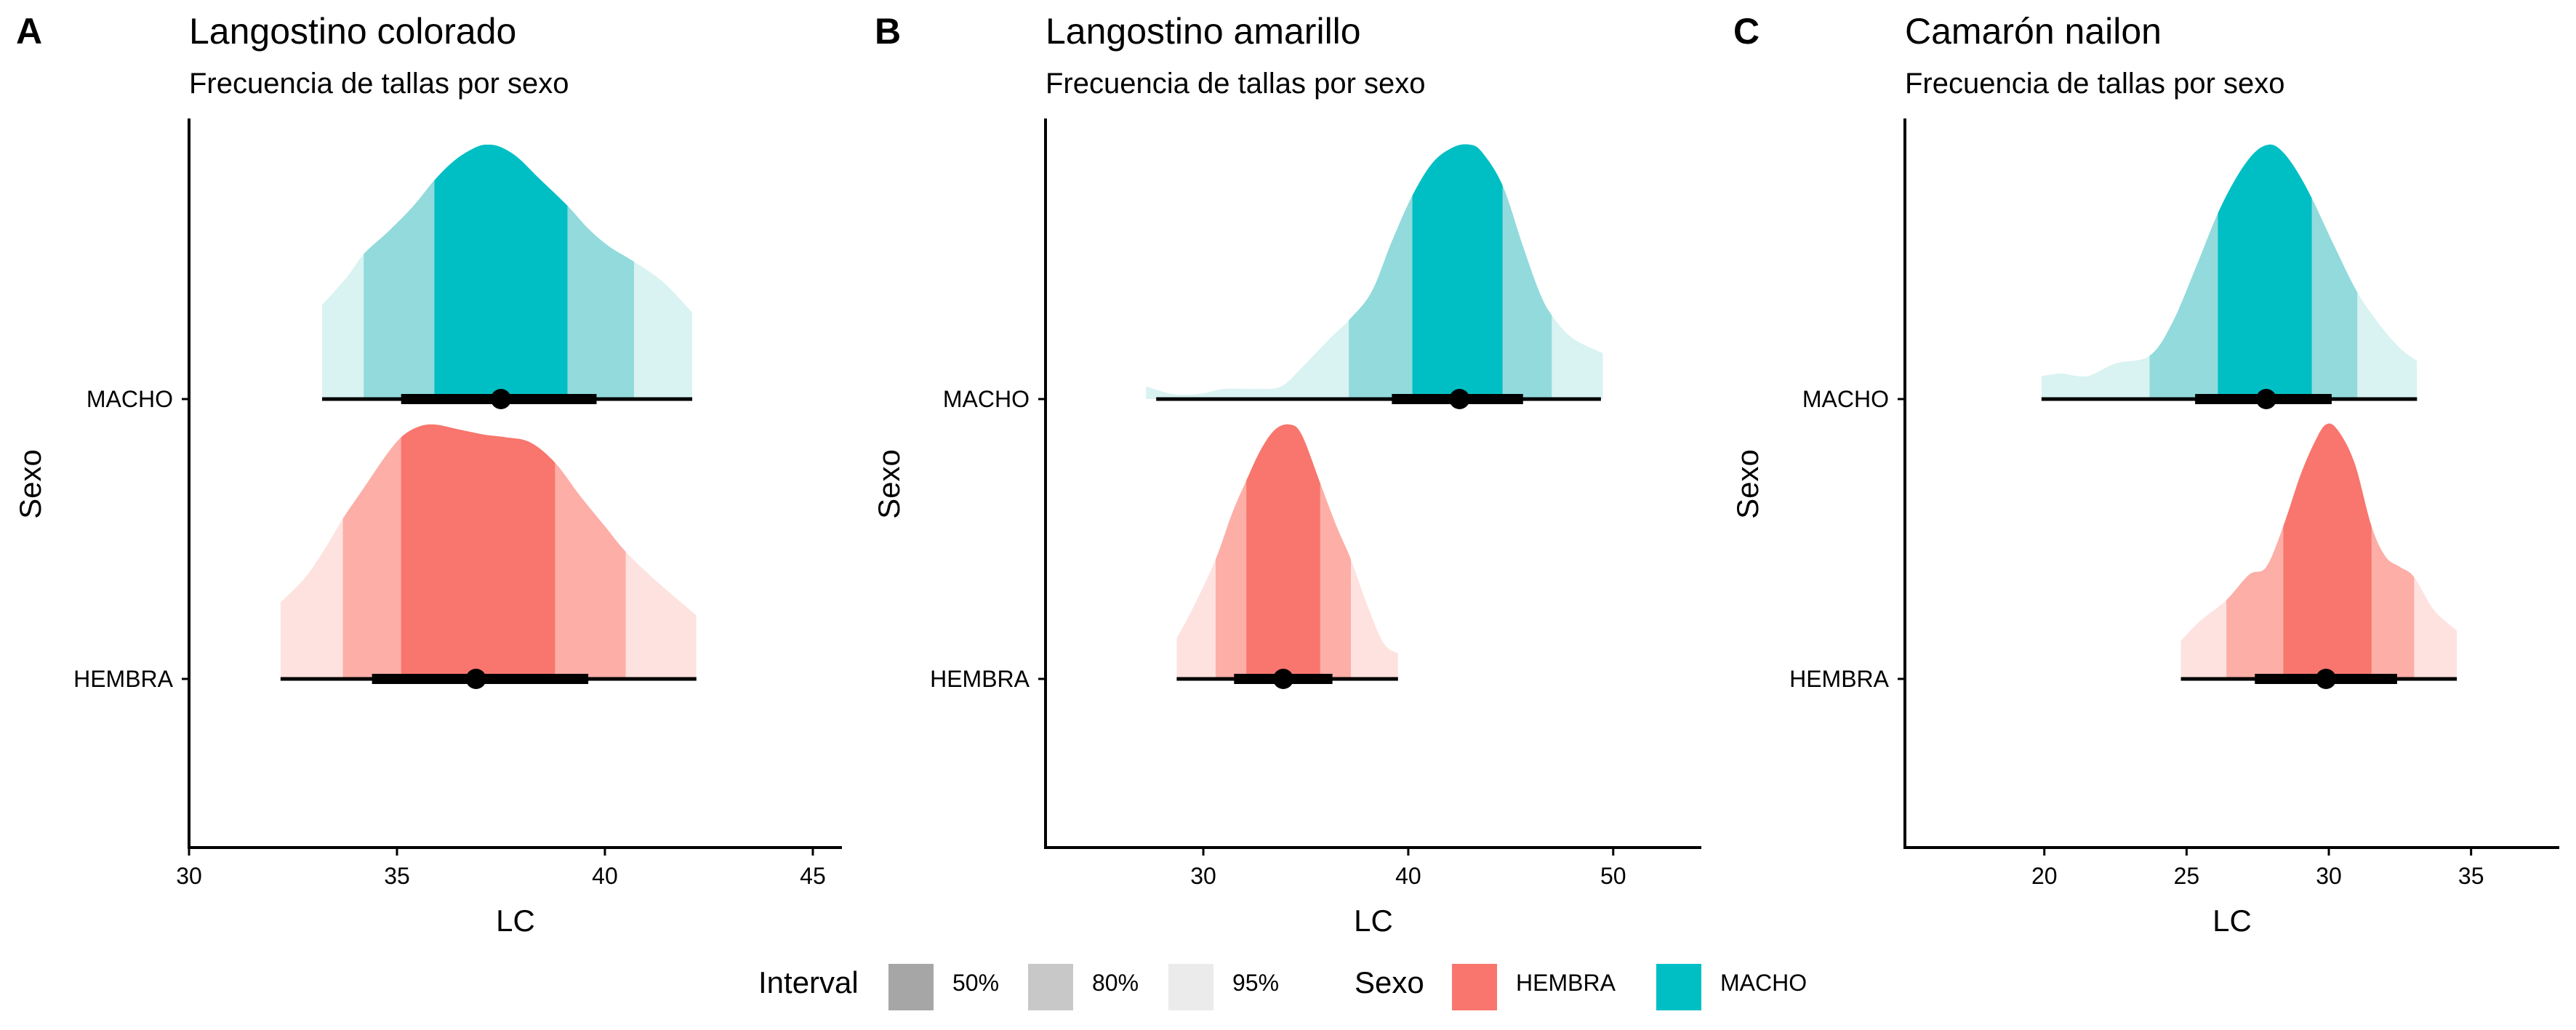  Describe the element at coordinates (1050, 987) in the screenshot. I see `legend-key-80pct` at that location.